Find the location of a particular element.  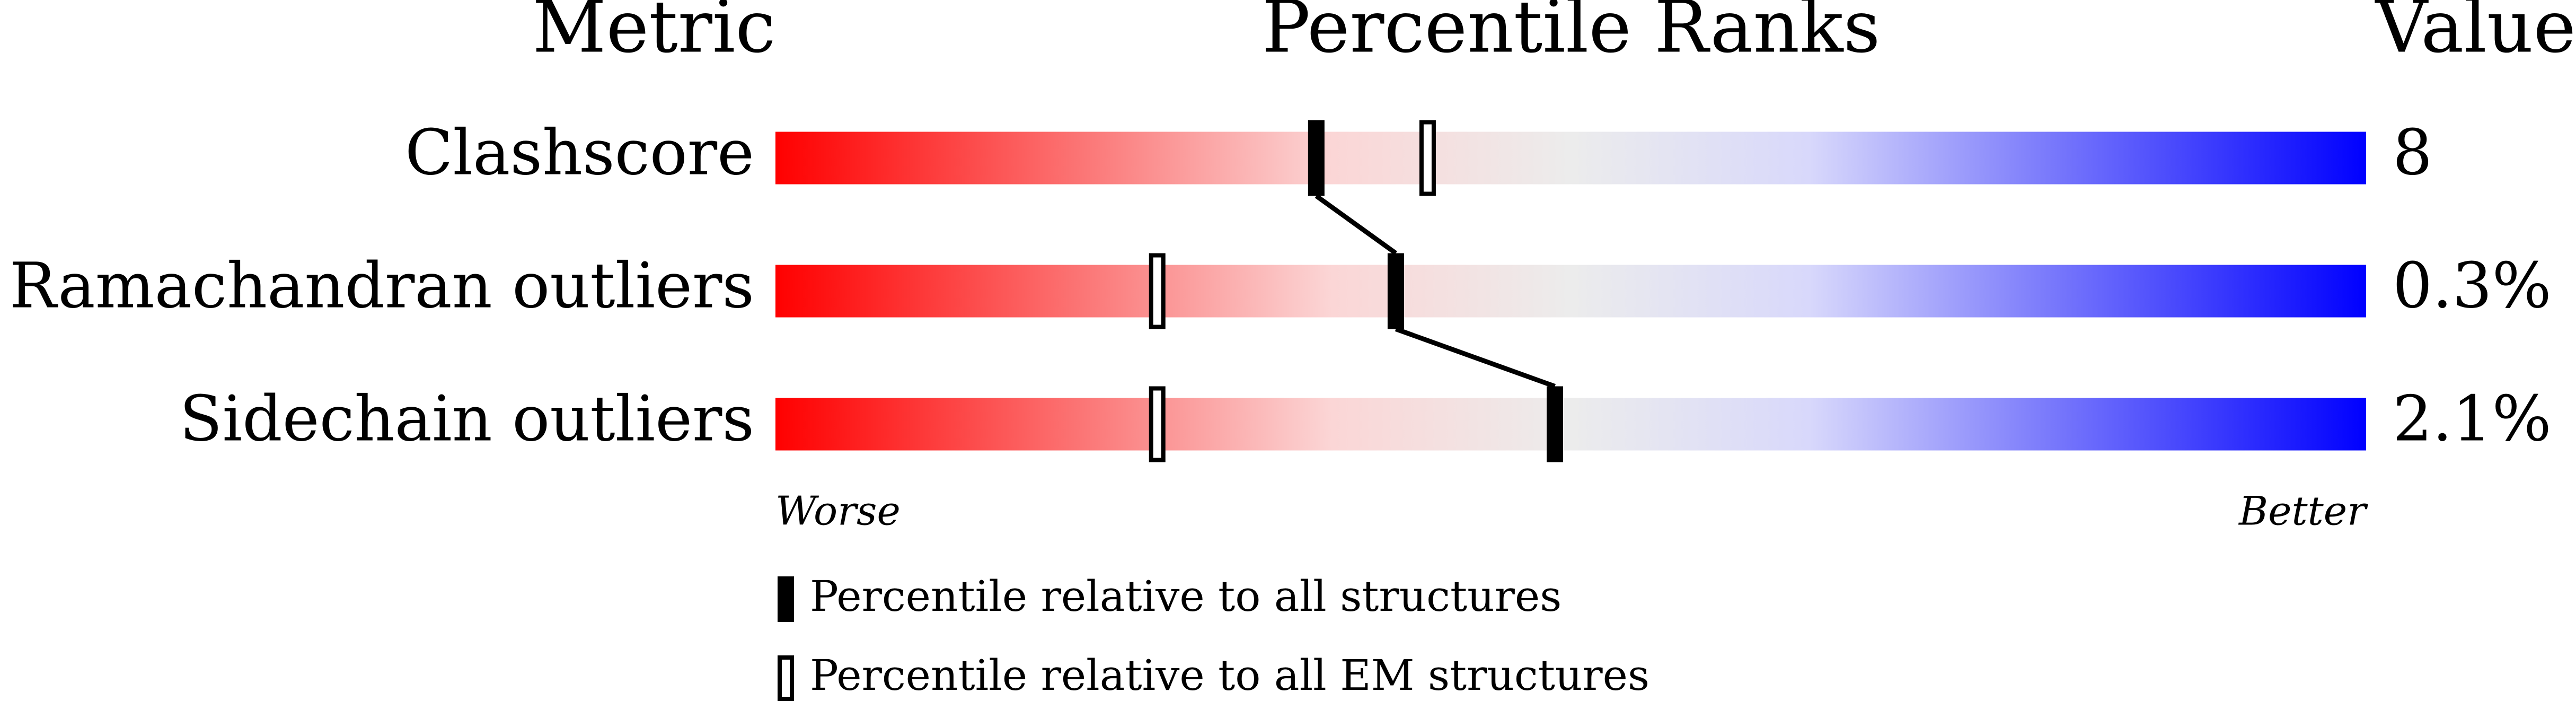

header-value: Value is located at coordinates (2475, 34).